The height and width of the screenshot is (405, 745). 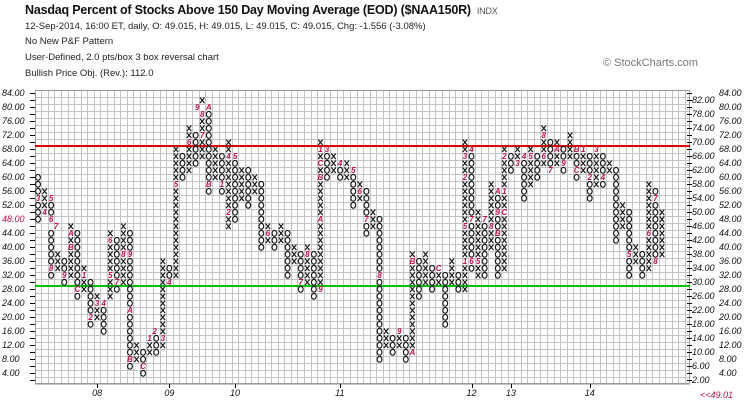 What do you see at coordinates (340, 393) in the screenshot?
I see `x-axis-label: 11` at bounding box center [340, 393].